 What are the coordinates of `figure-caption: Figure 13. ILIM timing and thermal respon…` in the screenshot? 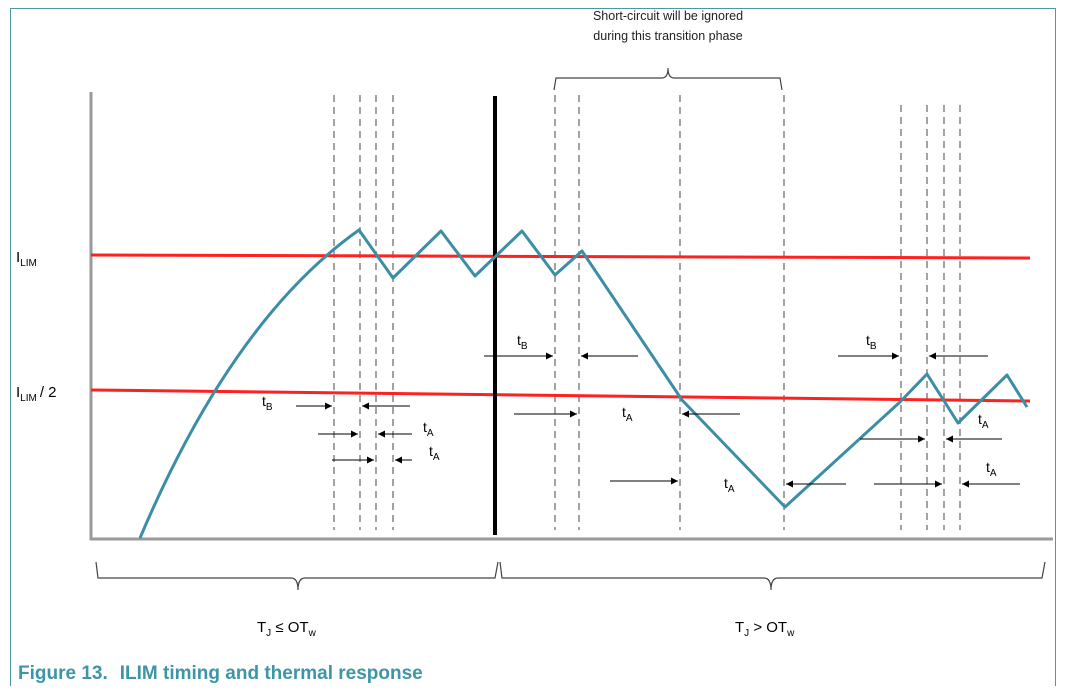 It's located at (220, 674).